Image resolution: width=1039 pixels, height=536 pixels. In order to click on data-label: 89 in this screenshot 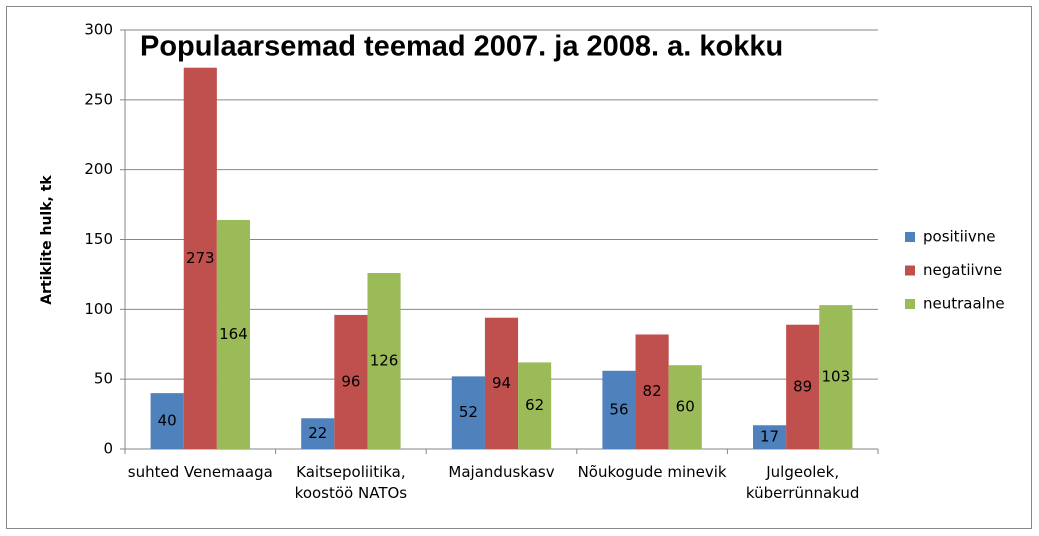, I will do `click(802, 386)`.